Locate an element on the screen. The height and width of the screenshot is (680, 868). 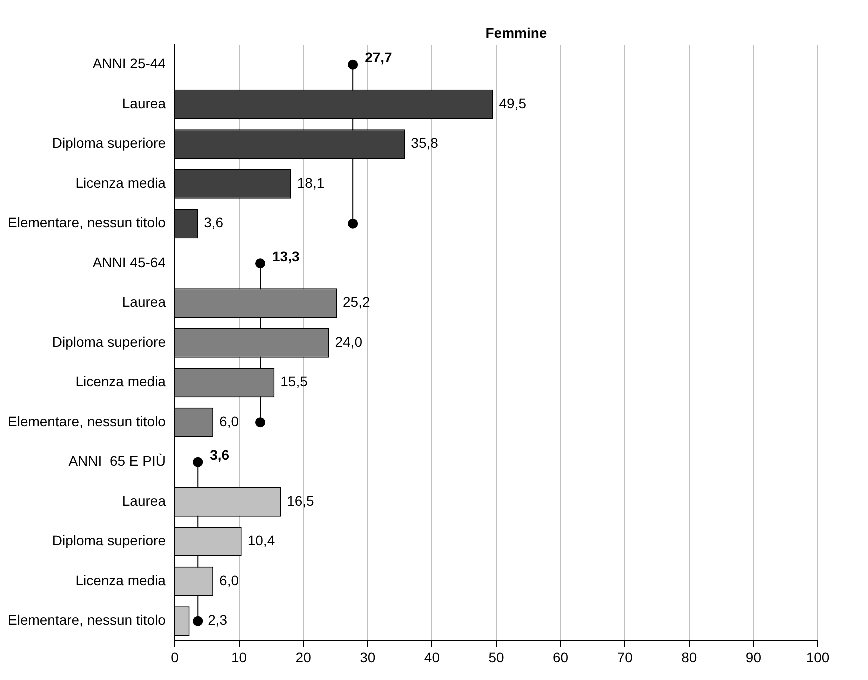
y-tick-label: ANNI 45-64 is located at coordinates (129, 262).